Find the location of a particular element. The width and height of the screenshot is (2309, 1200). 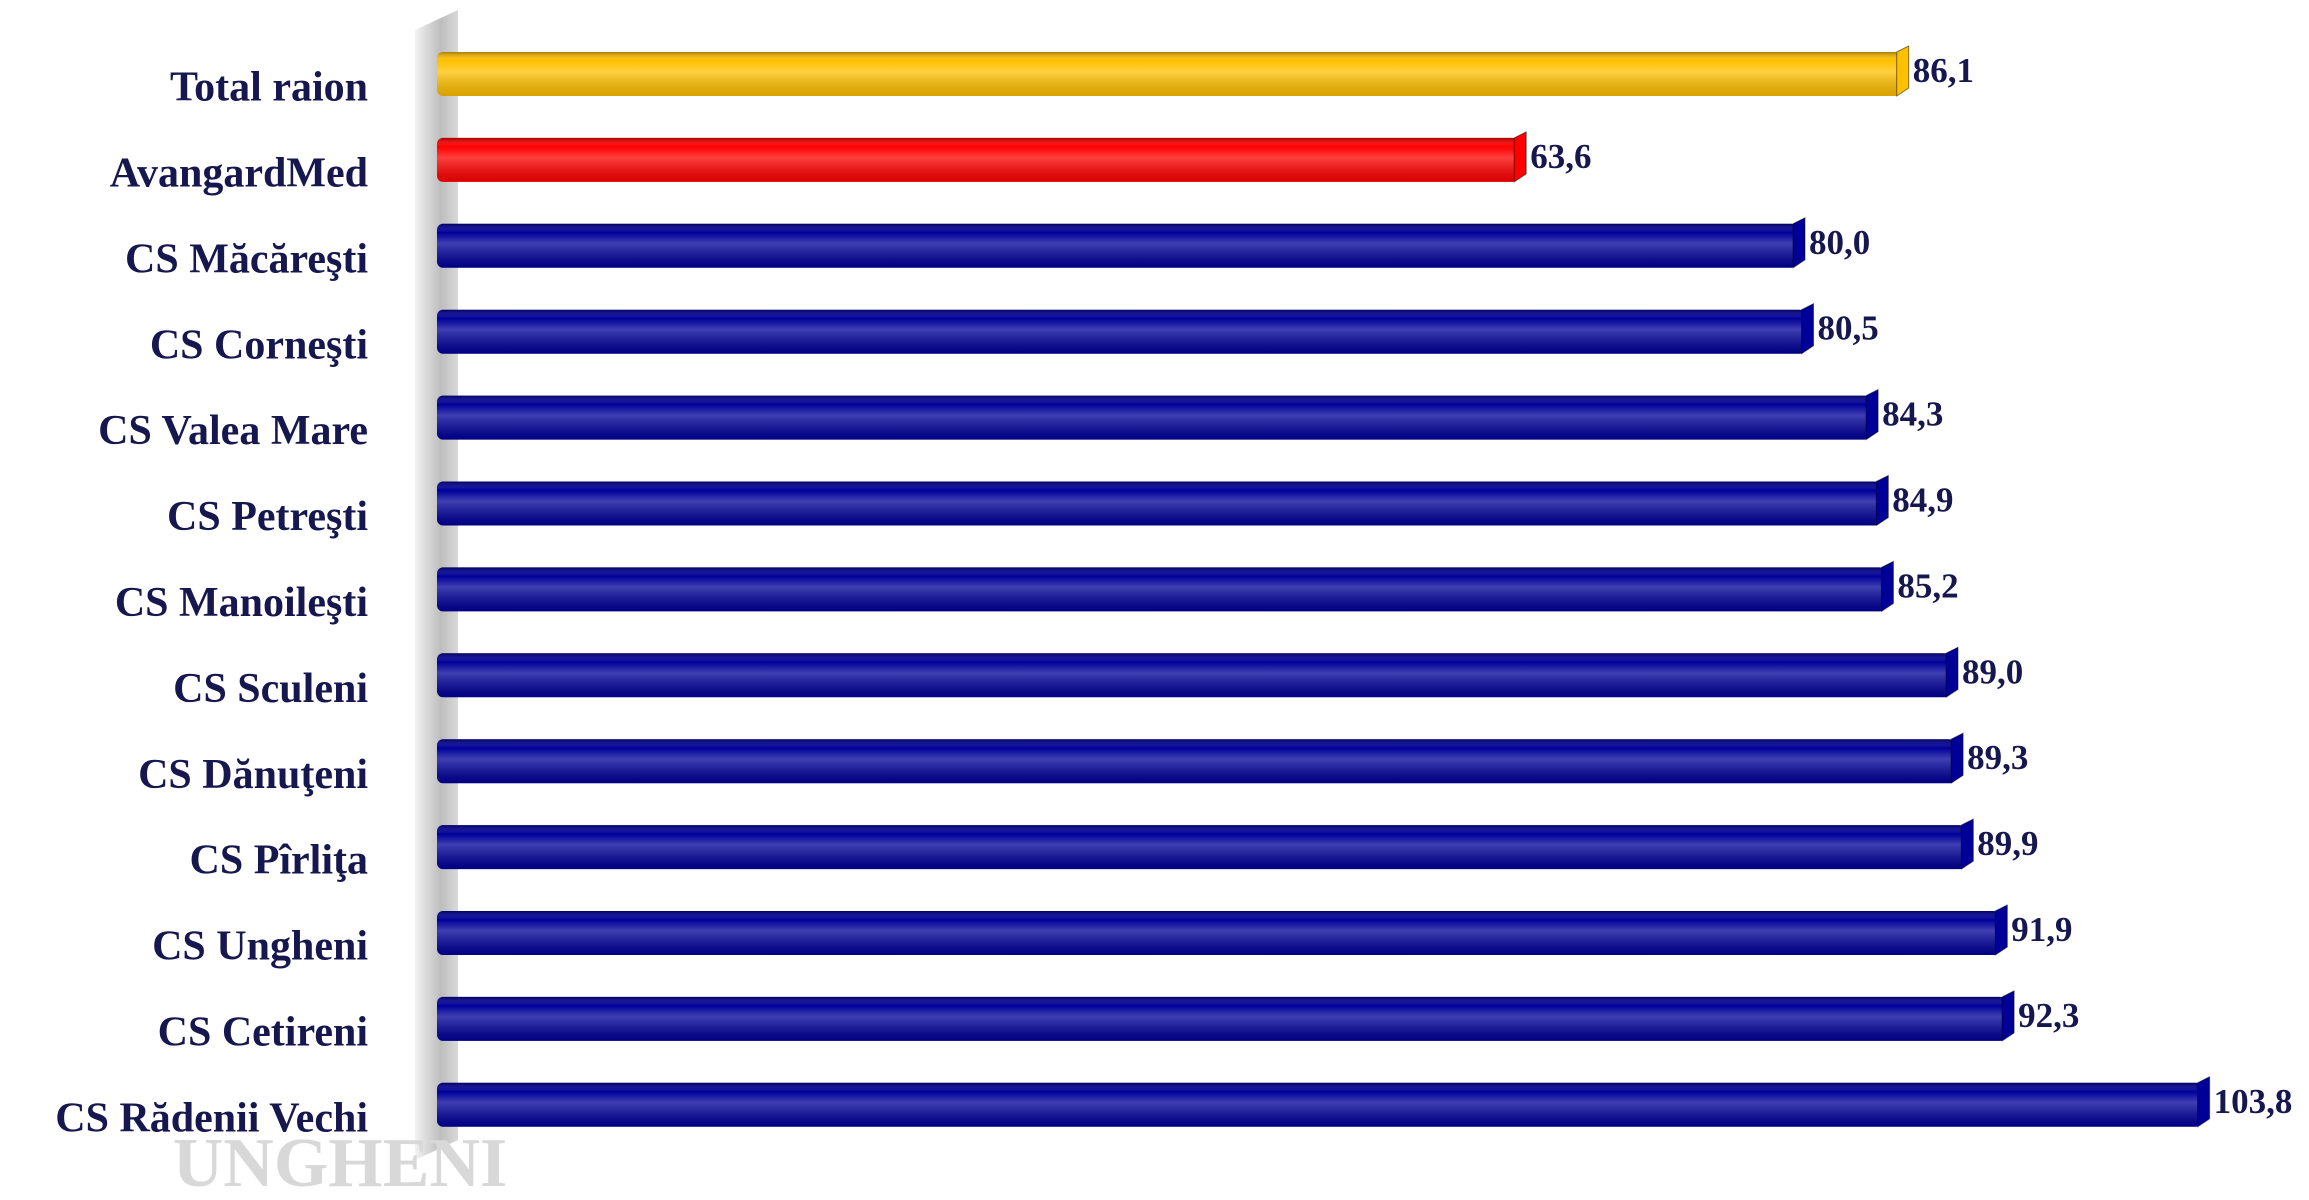

category-label: CS Valea Mare is located at coordinates (233, 431).